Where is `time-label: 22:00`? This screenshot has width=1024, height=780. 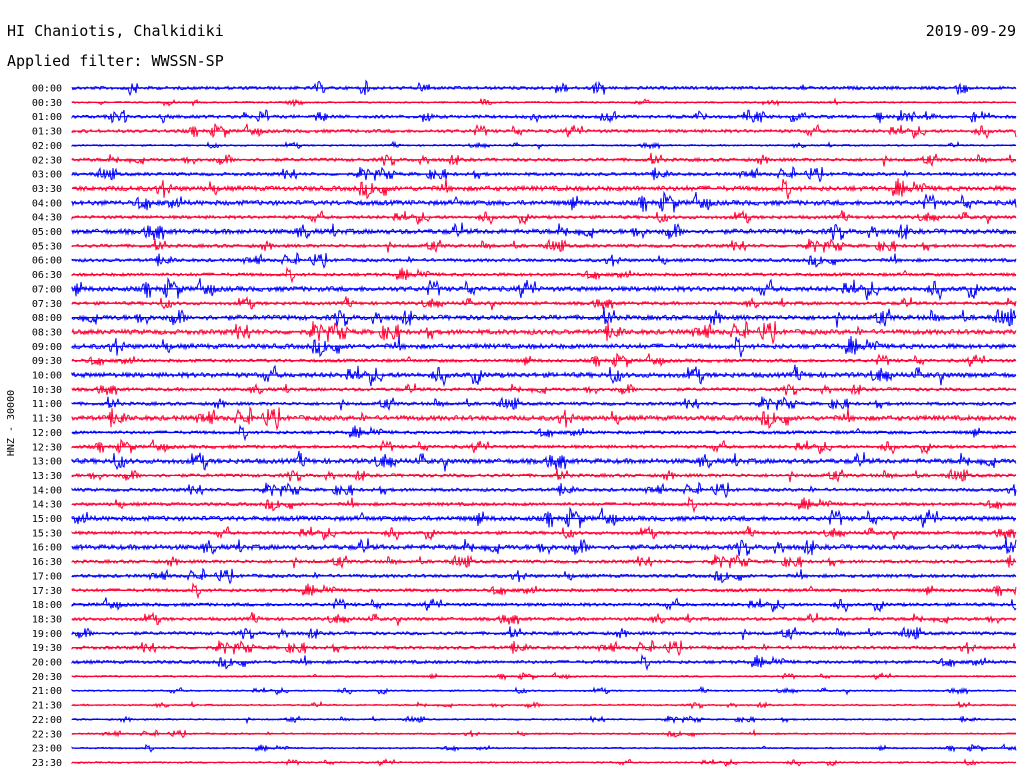
time-label: 22:00 is located at coordinates (47, 720).